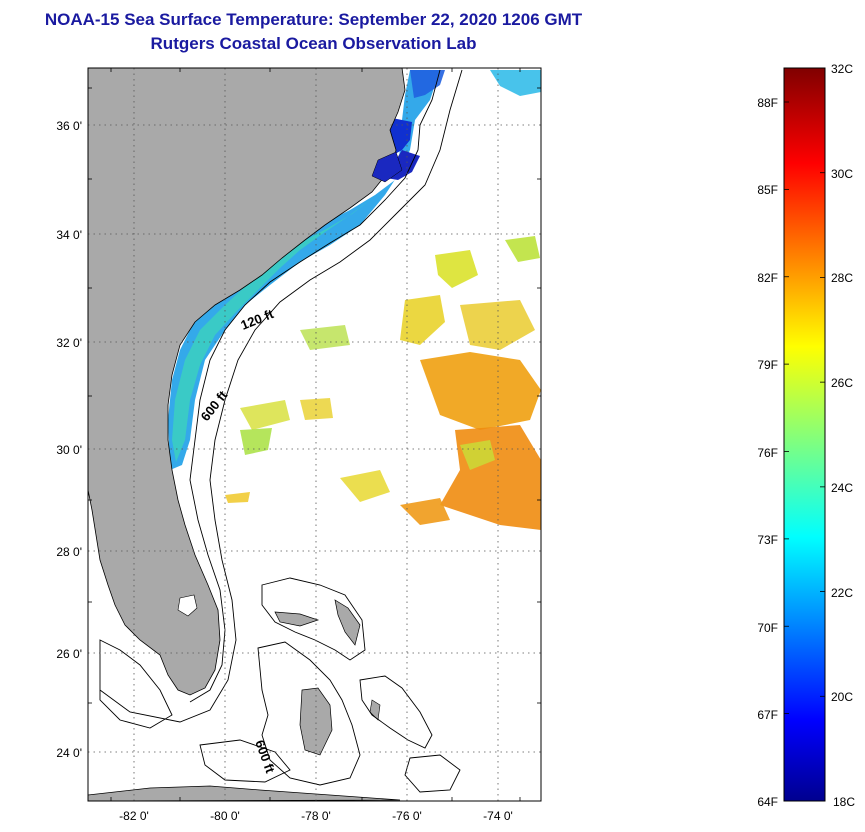 This screenshot has width=865, height=832. Describe the element at coordinates (313, 43) in the screenshot. I see `map-subtitle: Rutgers Coastal Ocean Observation Lab` at that location.